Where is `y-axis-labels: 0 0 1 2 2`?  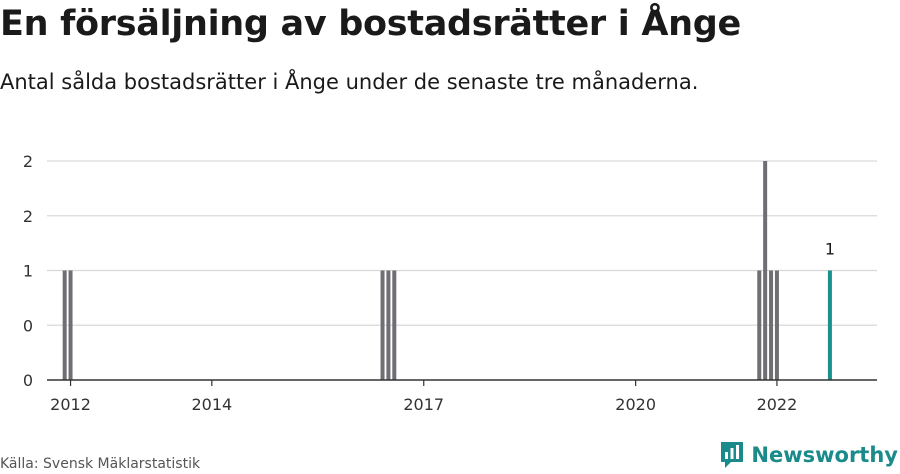
y-axis-labels: 0 0 1 2 2 is located at coordinates (28, 271).